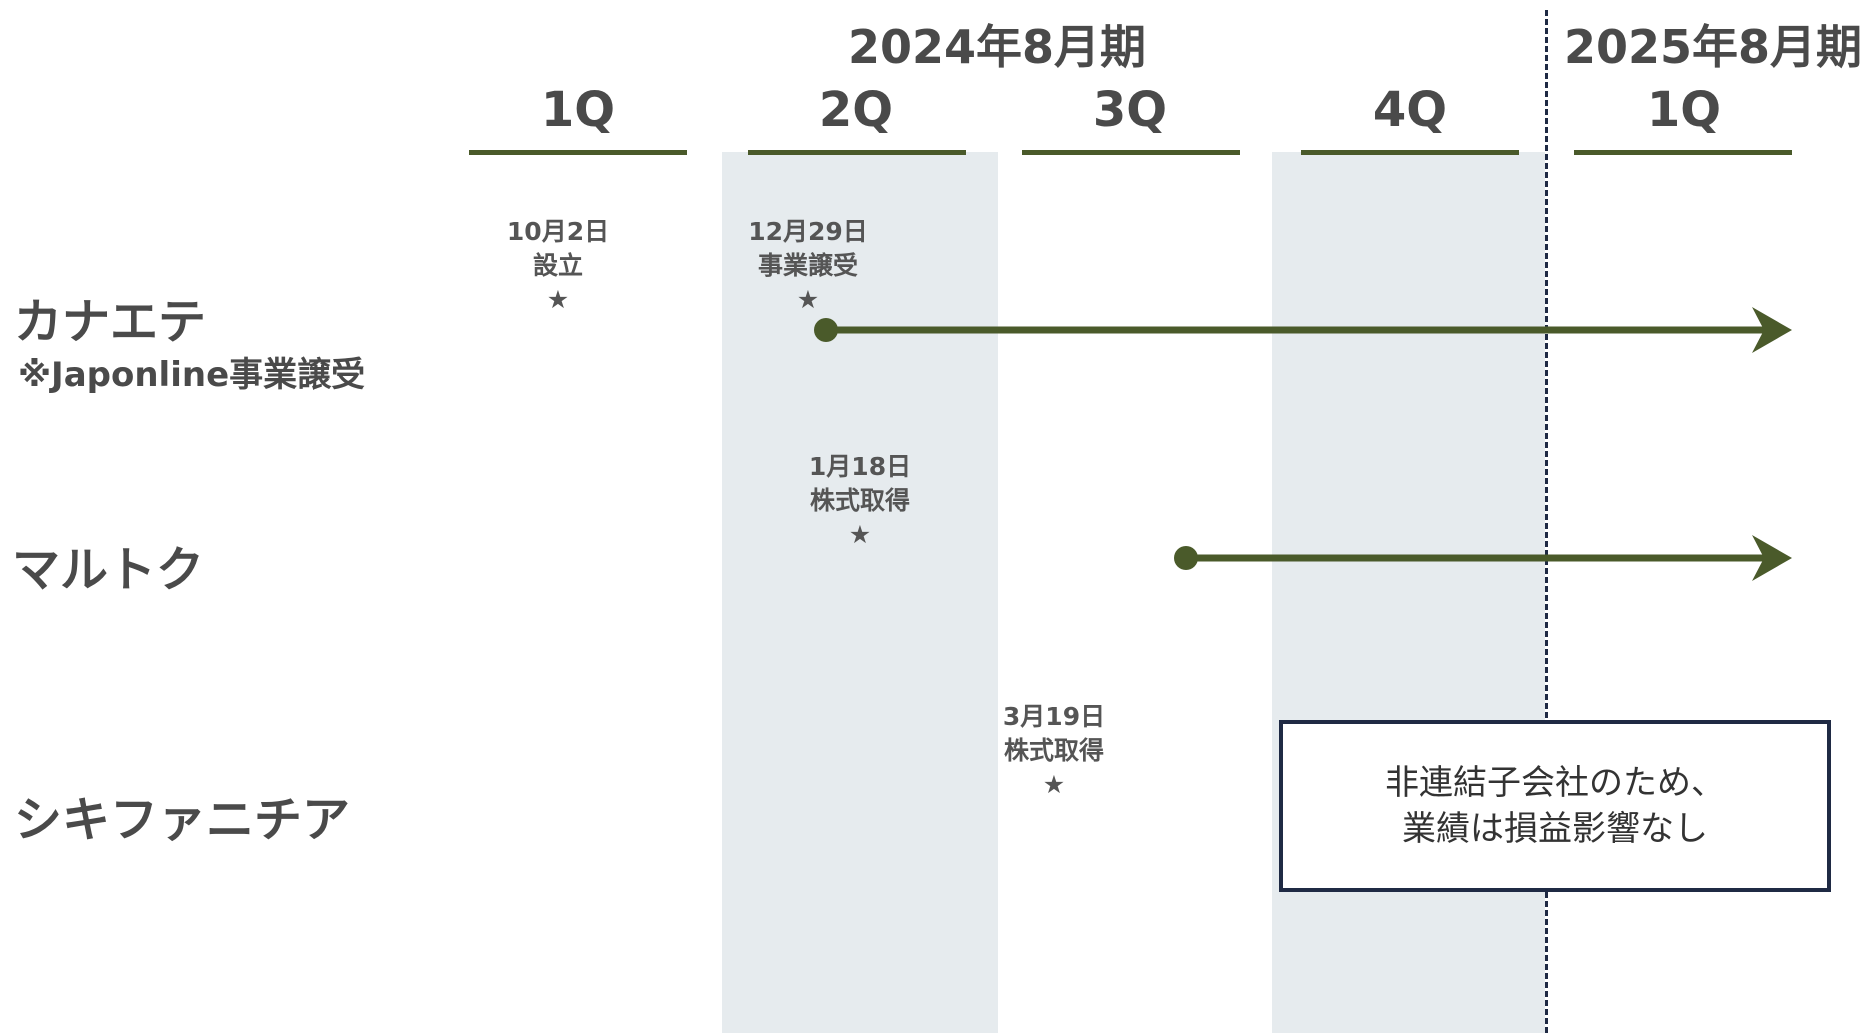 The height and width of the screenshot is (1033, 1870). Describe the element at coordinates (1555, 829) in the screenshot. I see `note-line-2: 業績は損益影響なし` at that location.